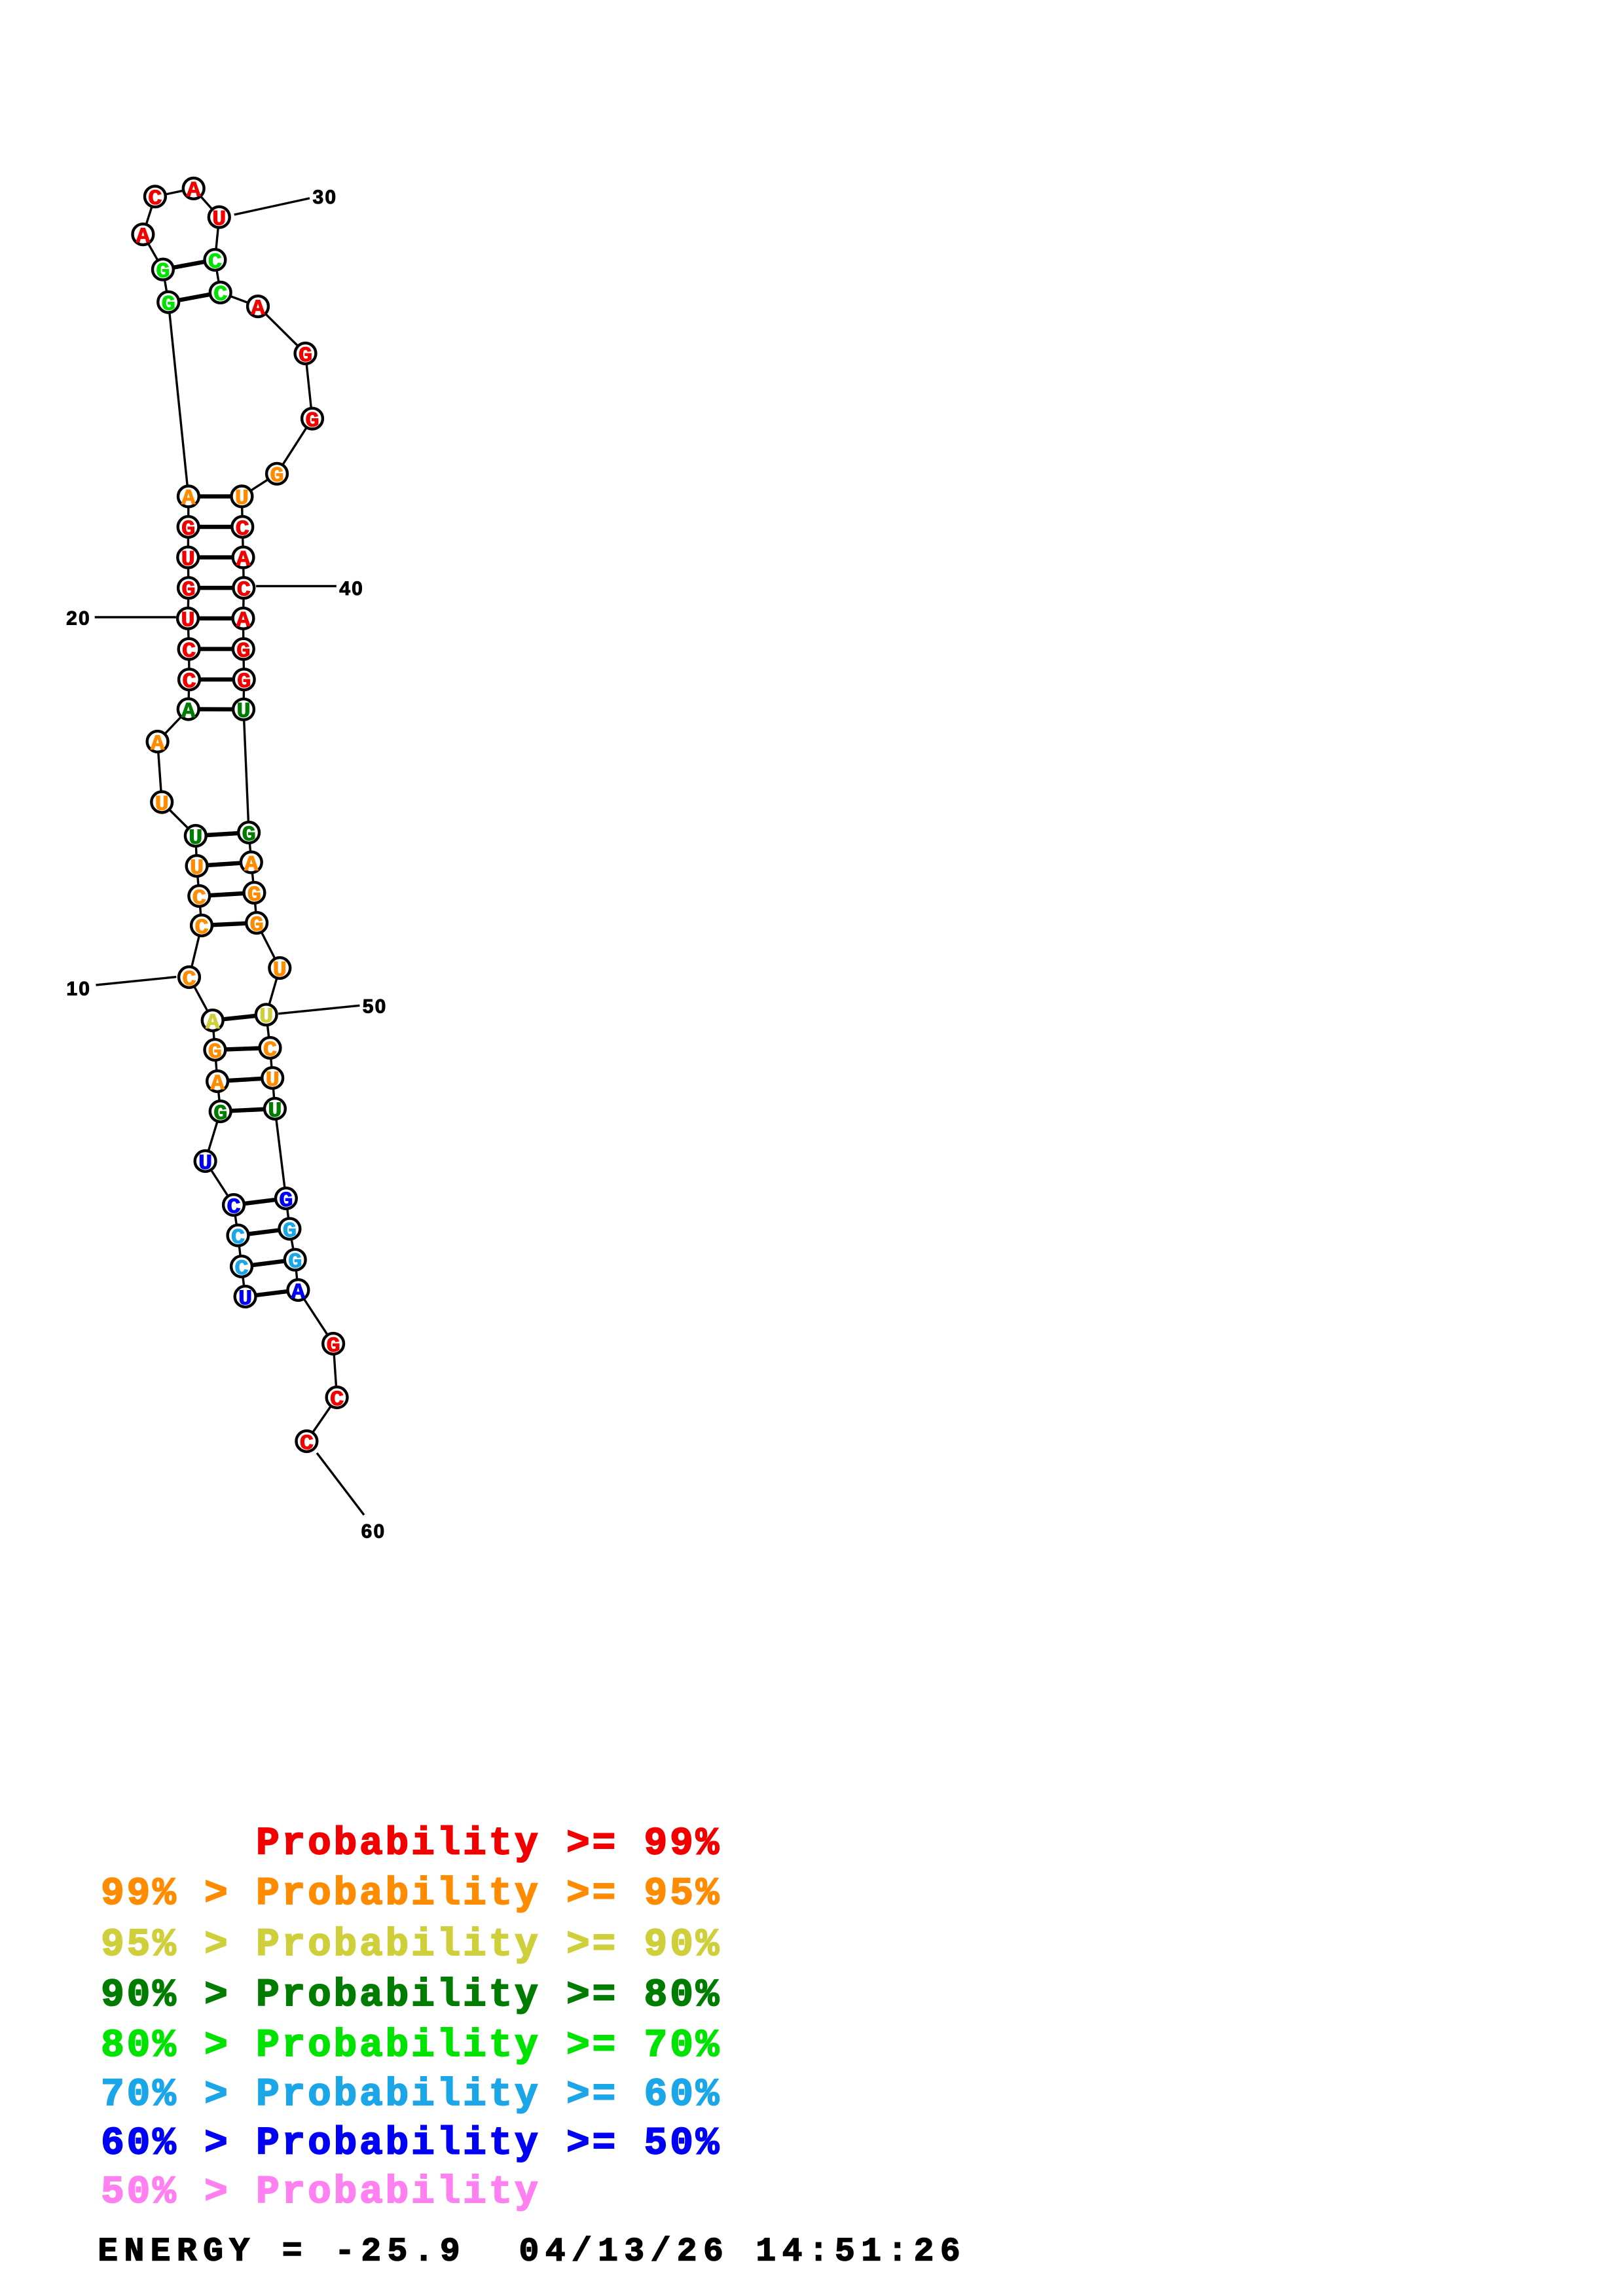 This screenshot has width=1623, height=2296. I want to click on svg-text: 50% > Probability, so click(321, 2192).